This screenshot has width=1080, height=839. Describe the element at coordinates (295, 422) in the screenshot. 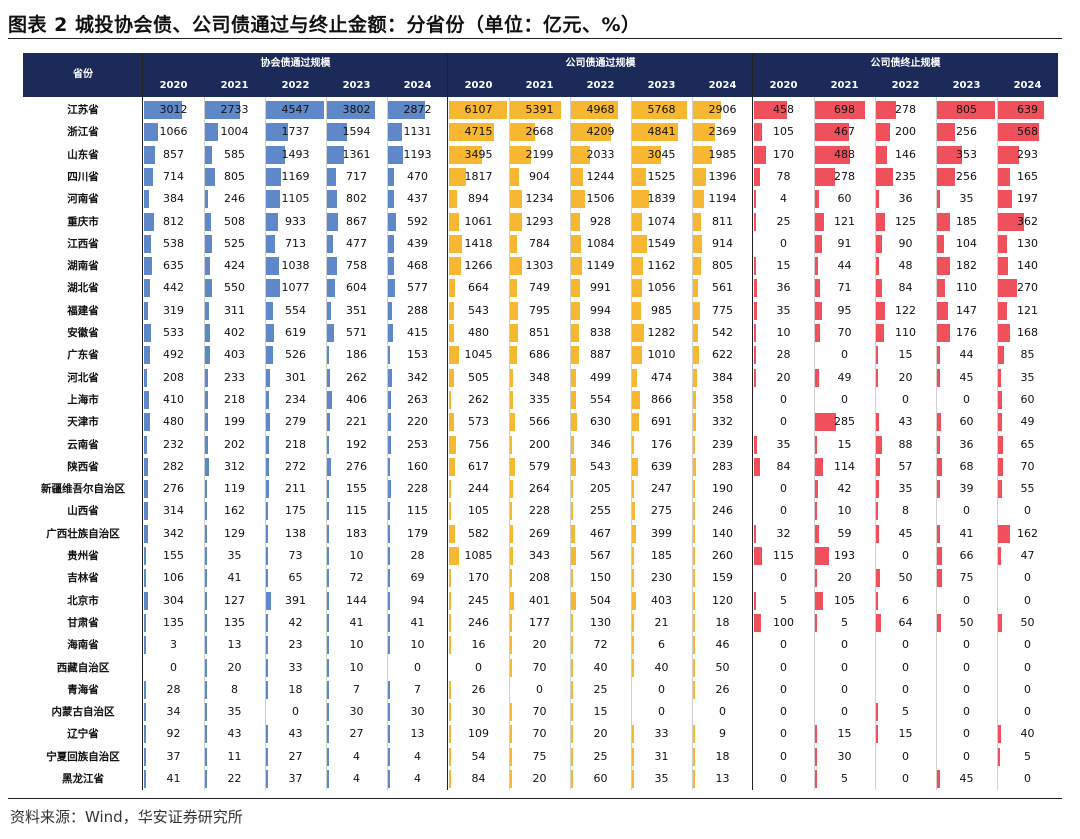

I see `cell-value: 279` at that location.